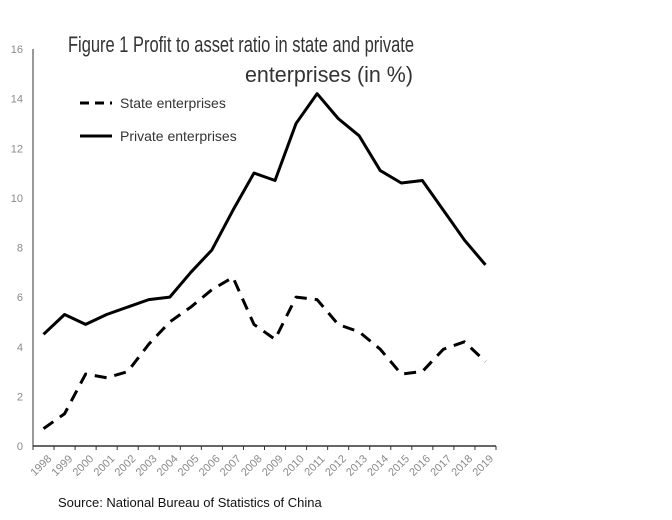 The image size is (672, 520). Describe the element at coordinates (126, 466) in the screenshot. I see `x-tick-label: 2002` at that location.